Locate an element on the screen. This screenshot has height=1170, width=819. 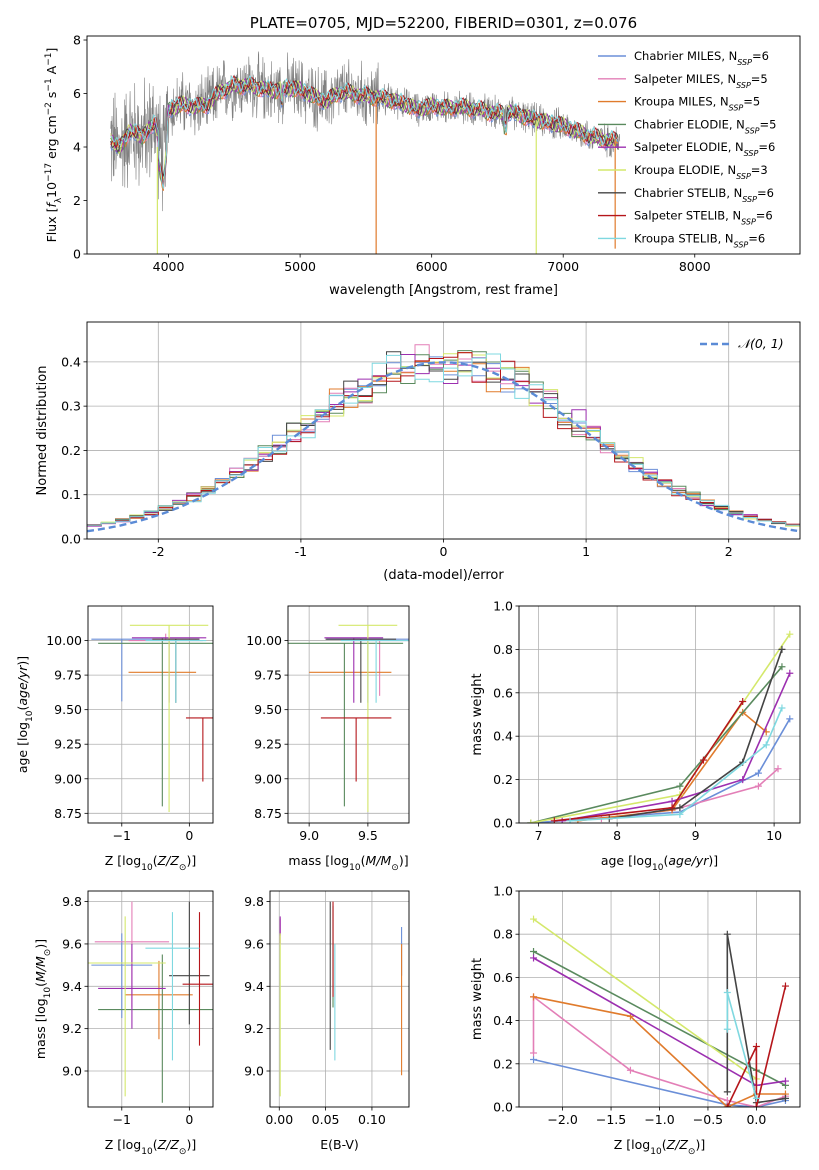
x-tick-label: 0.00 is located at coordinates (279, 1119).